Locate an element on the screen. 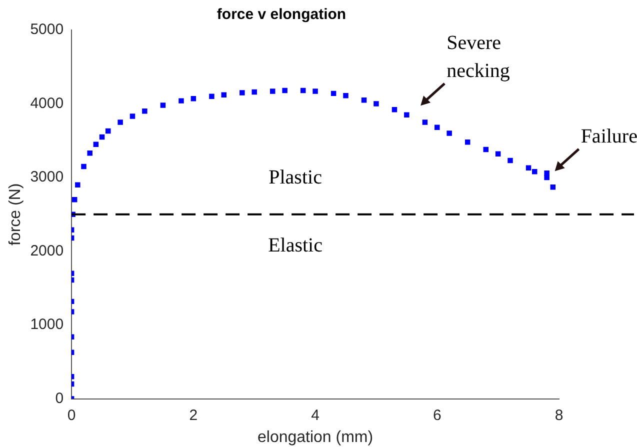 Image resolution: width=637 pixels, height=447 pixels. y-tick-label: 4000 is located at coordinates (47, 103).